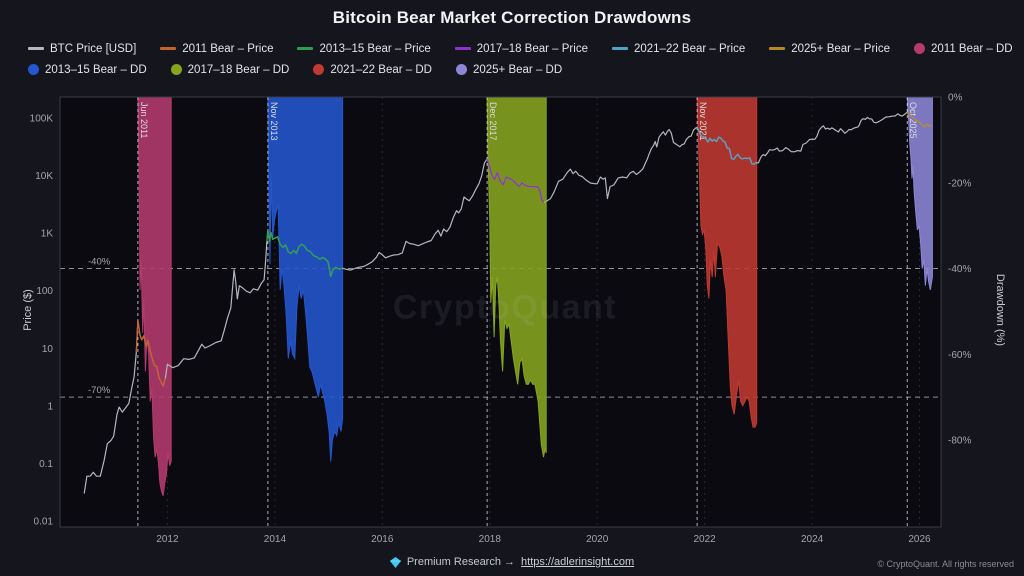 The height and width of the screenshot is (576, 1024). I want to click on x-axis-ticks: 2012 2014 2016 2018 2020 2022 2024 2026, so click(543, 539).